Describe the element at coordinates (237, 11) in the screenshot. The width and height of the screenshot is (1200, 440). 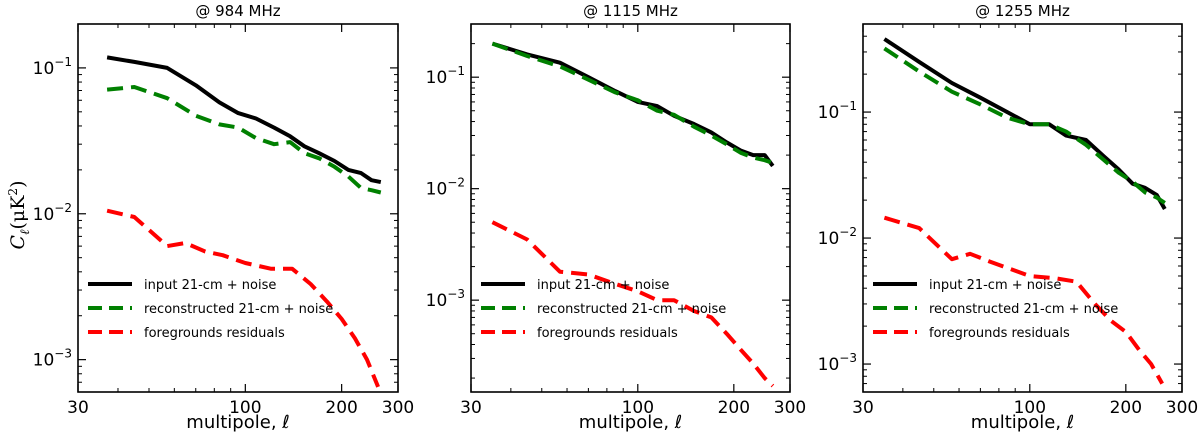
I see `panel-title: @ 984 MHz` at that location.